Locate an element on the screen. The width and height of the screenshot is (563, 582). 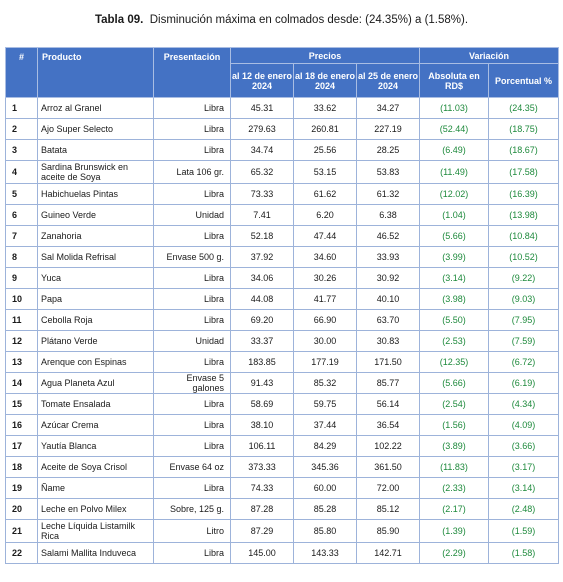
variation-percent-cell: (17.58) is located at coordinates (524, 172).